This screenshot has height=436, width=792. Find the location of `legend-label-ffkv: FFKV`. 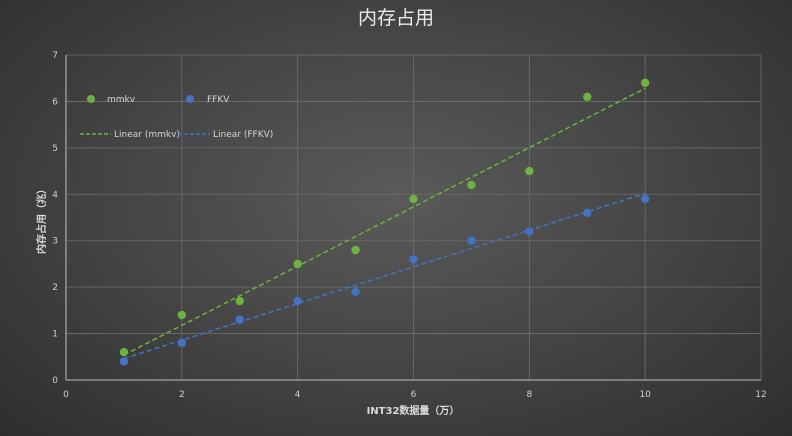

legend-label-ffkv: FFKV is located at coordinates (218, 100).